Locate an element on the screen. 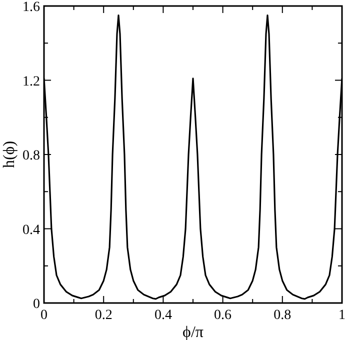 The height and width of the screenshot is (340, 346). y-tick-label: 0 is located at coordinates (36, 304).